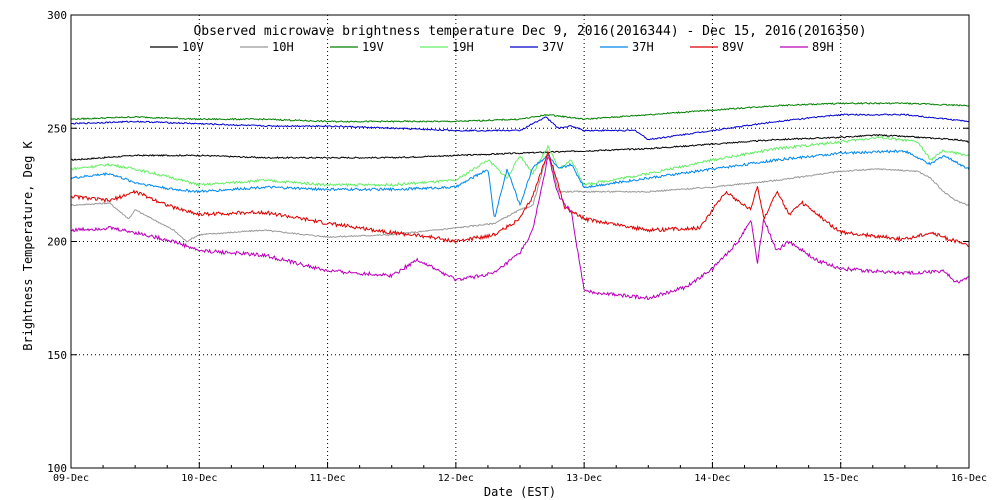 This screenshot has height=500, width=1000. I want to click on x-tick-label: 16-Dec, so click(969, 478).